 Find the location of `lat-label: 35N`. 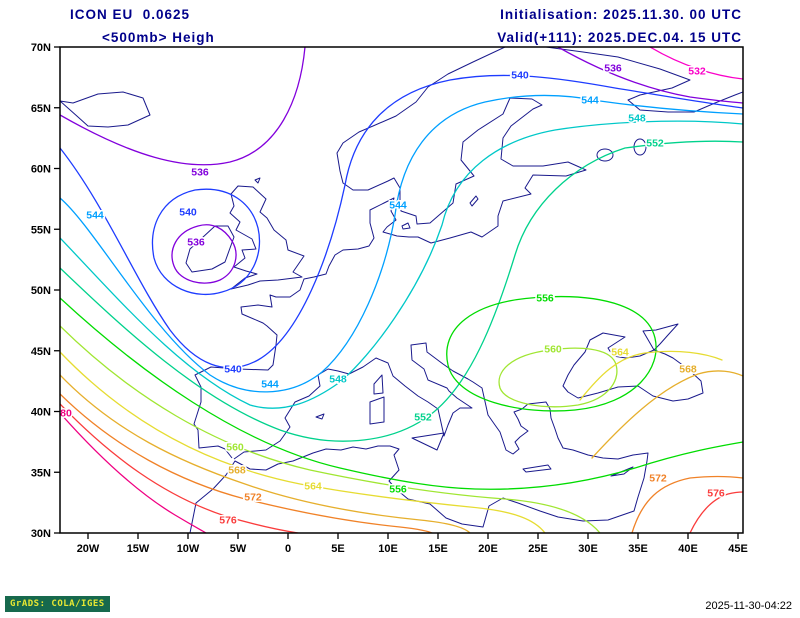

lat-label: 35N is located at coordinates (41, 473).